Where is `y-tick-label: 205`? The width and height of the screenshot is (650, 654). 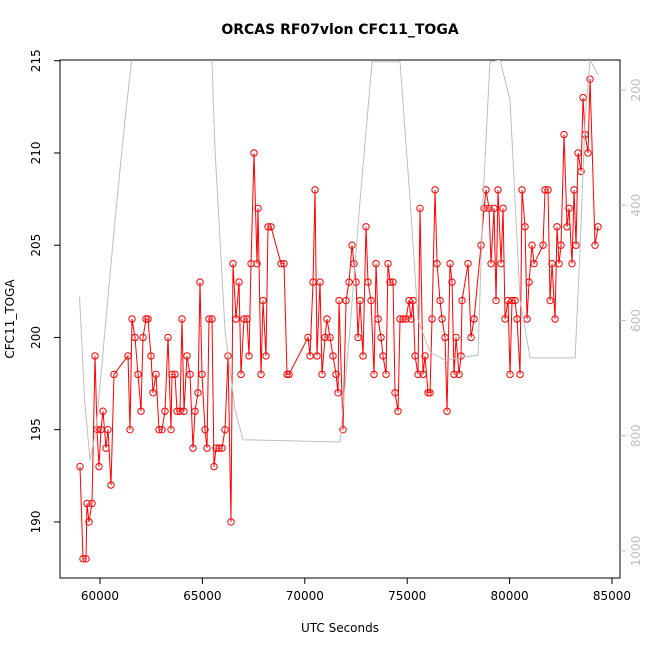
y-tick-label: 205 is located at coordinates (36, 245).